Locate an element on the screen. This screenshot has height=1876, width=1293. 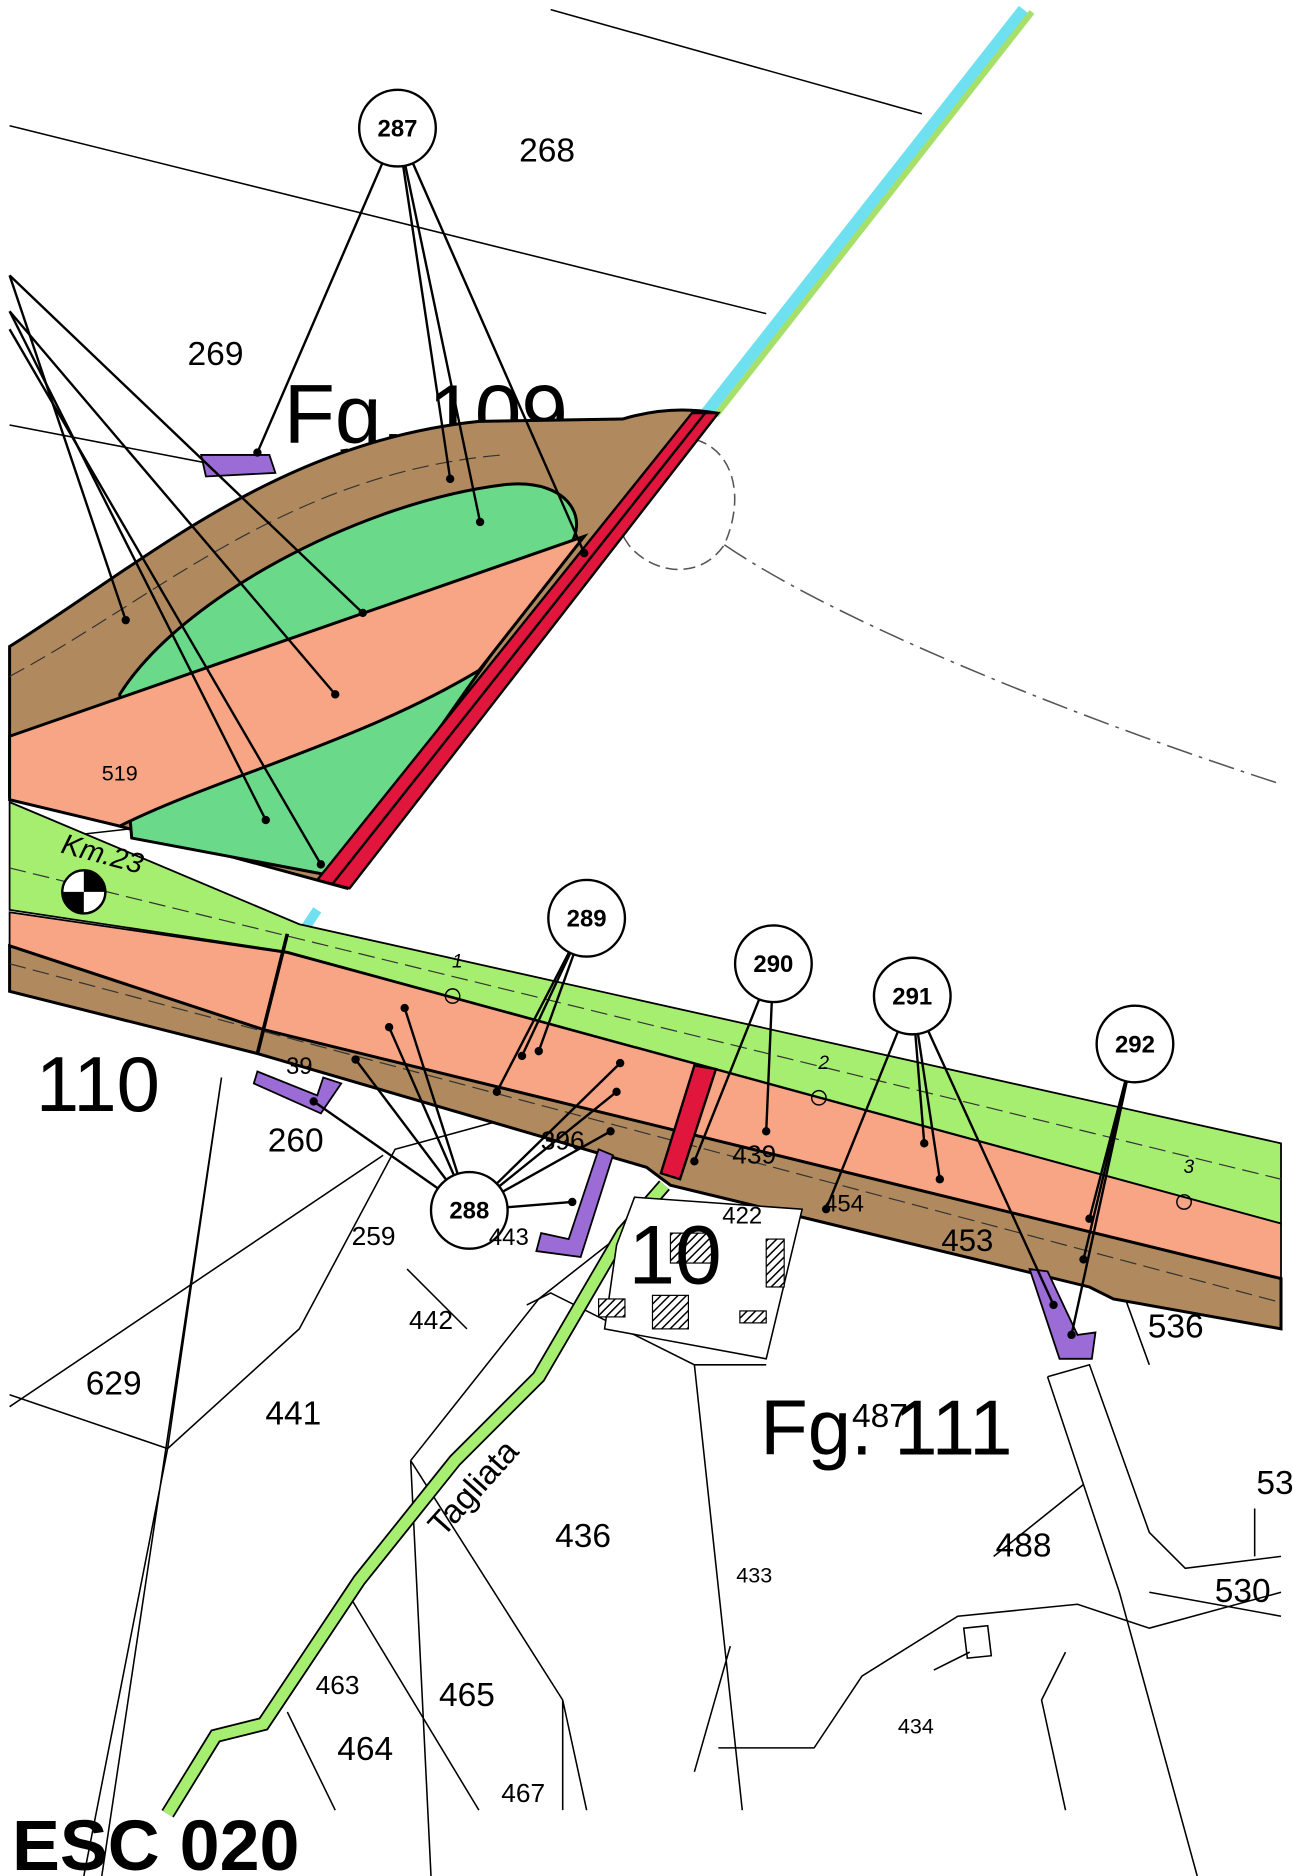
station-label: 2 is located at coordinates (823, 1063).